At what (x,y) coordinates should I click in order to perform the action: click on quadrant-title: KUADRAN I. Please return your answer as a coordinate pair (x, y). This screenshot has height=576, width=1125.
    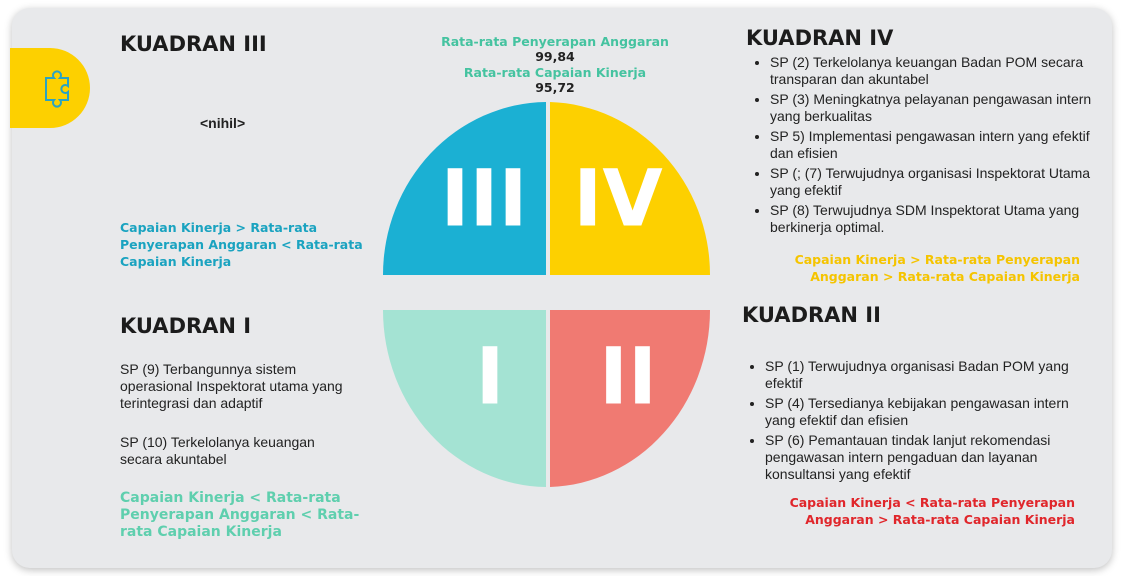
    Looking at the image, I should click on (186, 326).